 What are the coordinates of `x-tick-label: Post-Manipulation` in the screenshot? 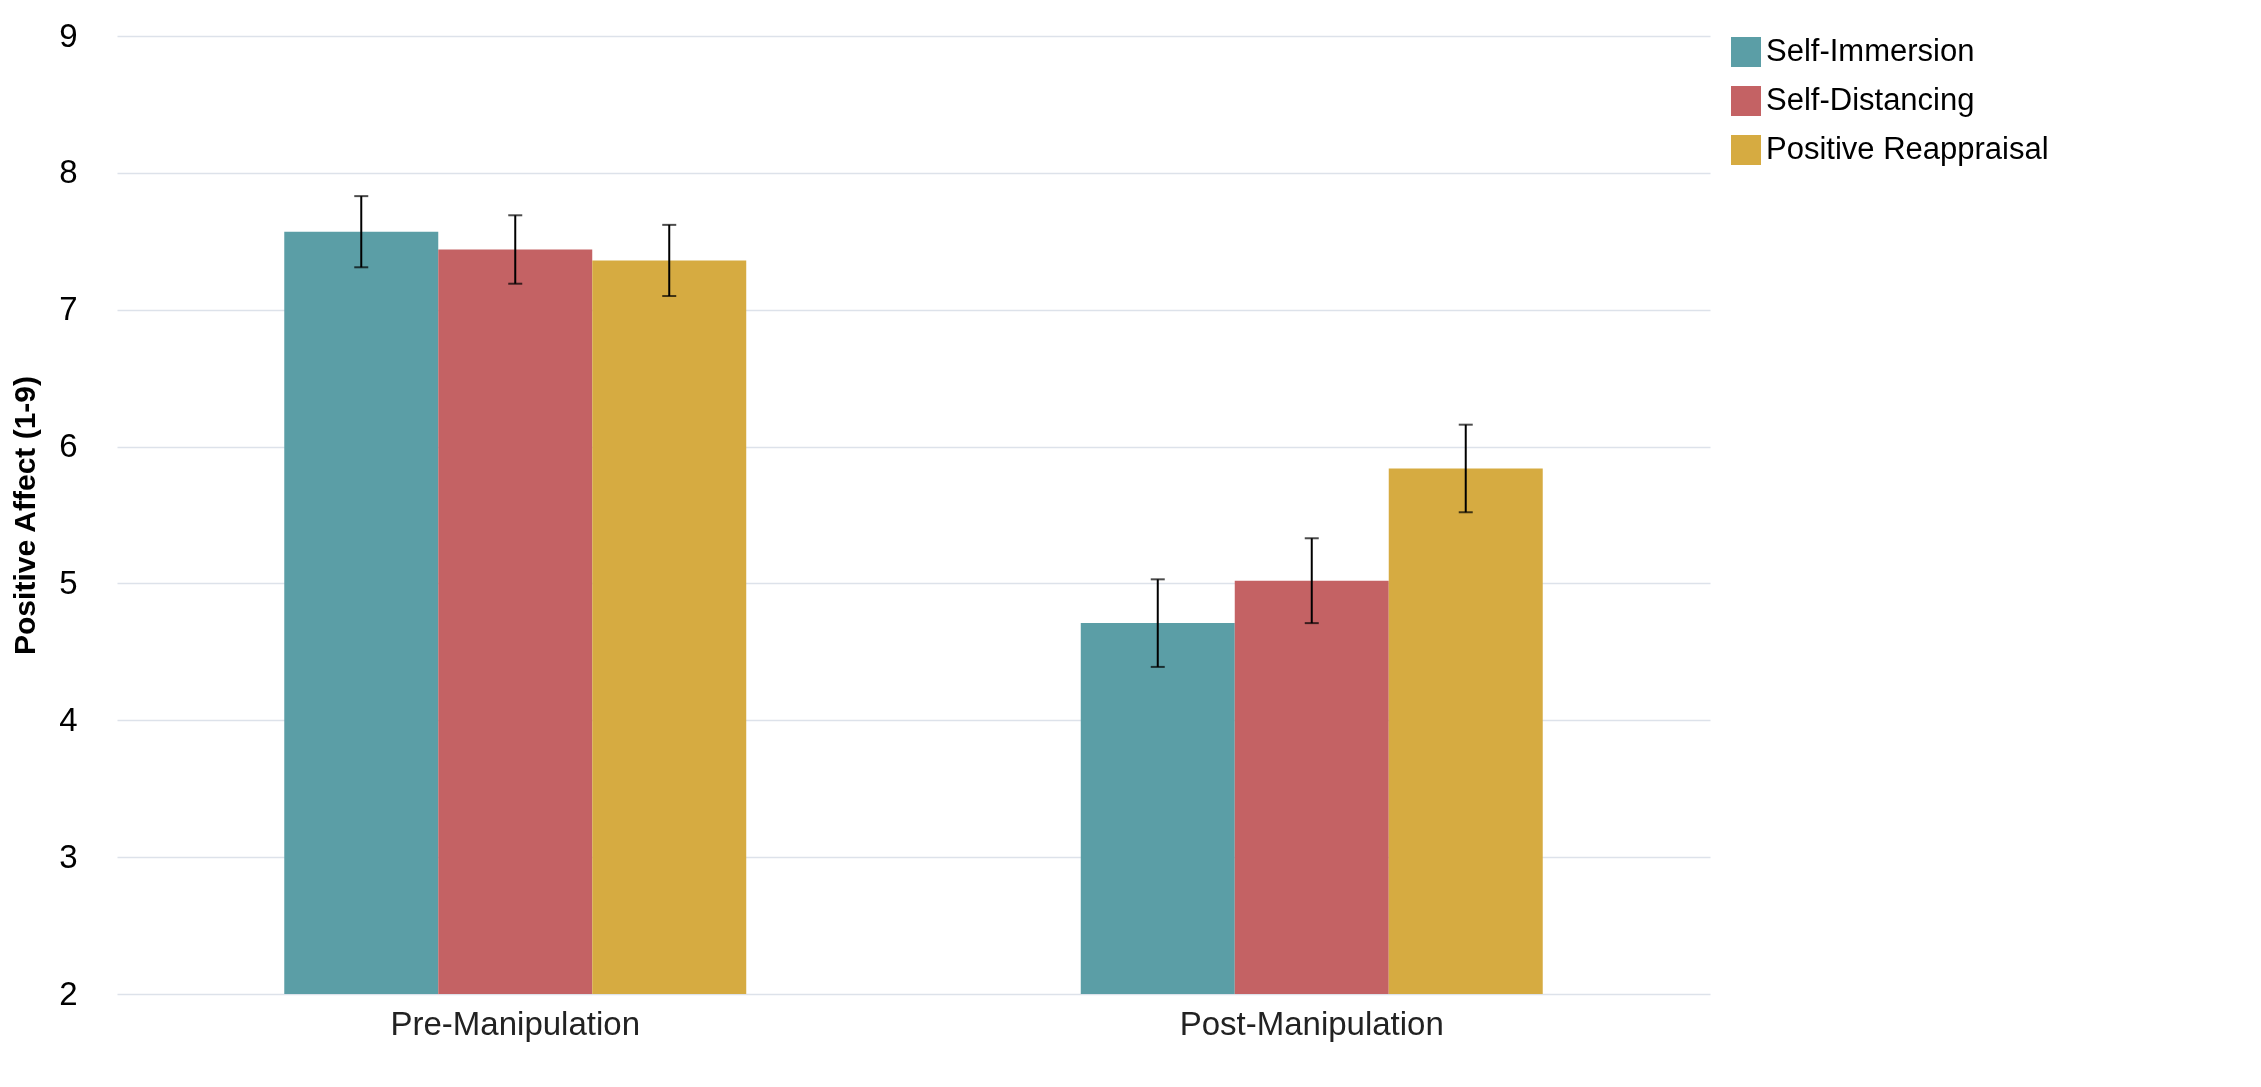 It's located at (1311, 1023).